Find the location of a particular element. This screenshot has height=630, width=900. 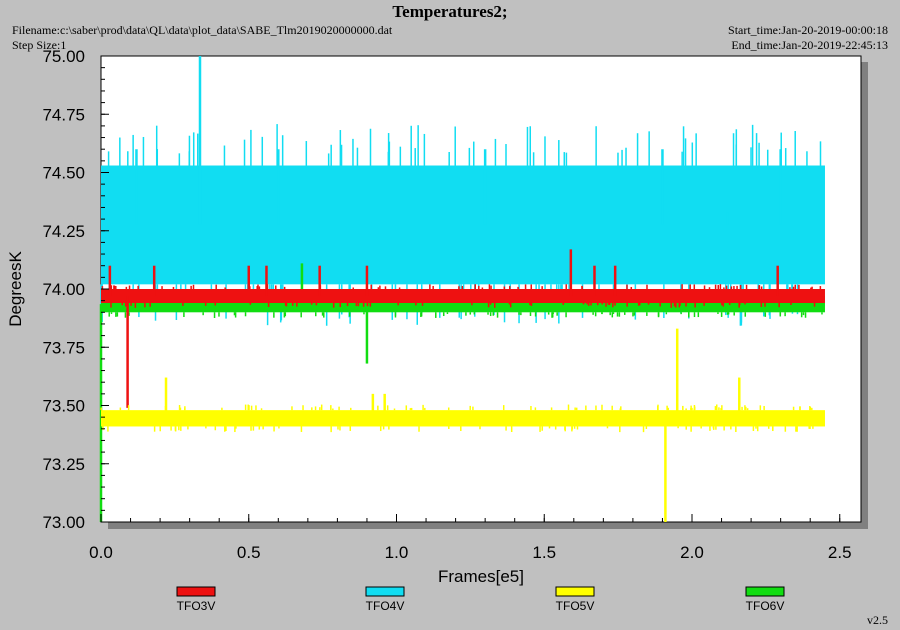

legend-label-tfo5v: TFO5V is located at coordinates (575, 606).